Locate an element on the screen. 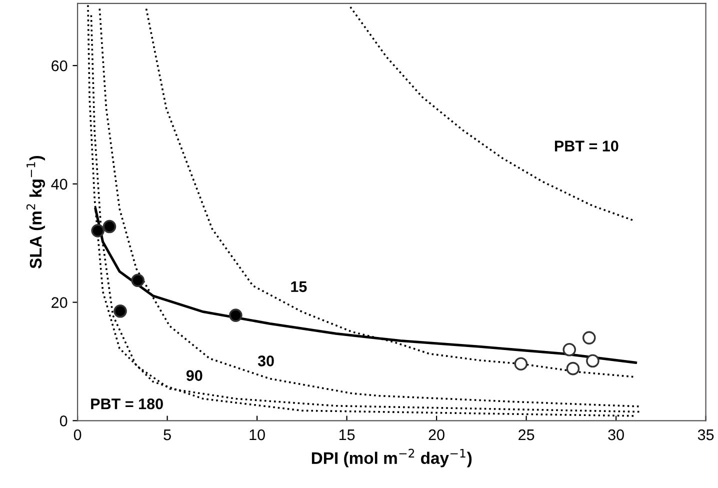  x-tick-label: 30 is located at coordinates (616, 434).